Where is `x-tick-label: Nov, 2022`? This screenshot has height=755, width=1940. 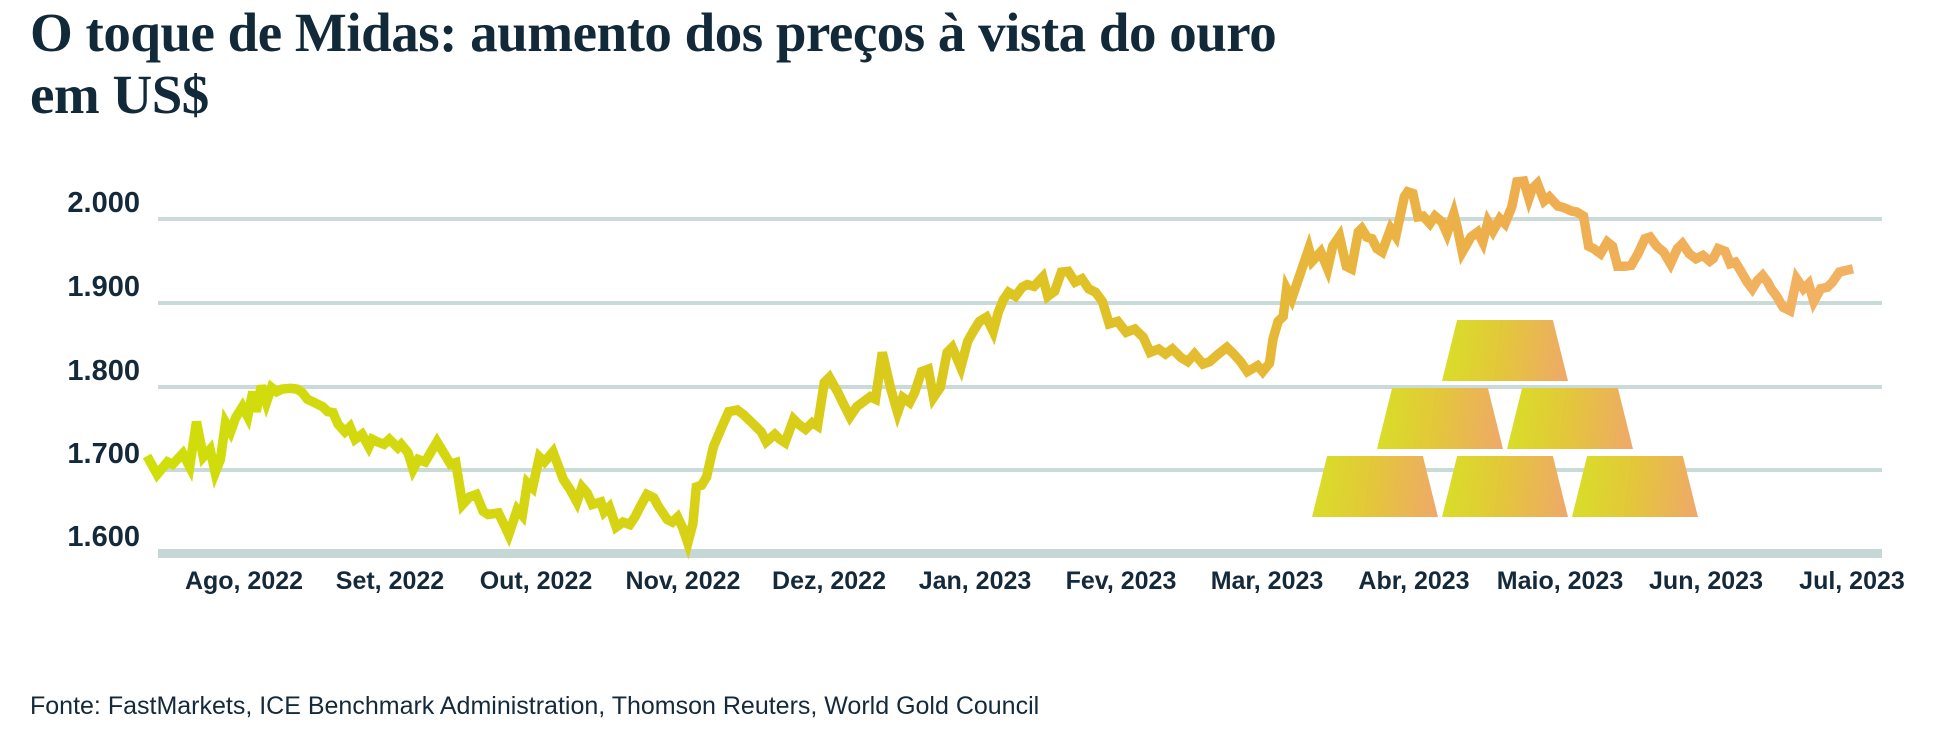 x-tick-label: Nov, 2022 is located at coordinates (683, 581).